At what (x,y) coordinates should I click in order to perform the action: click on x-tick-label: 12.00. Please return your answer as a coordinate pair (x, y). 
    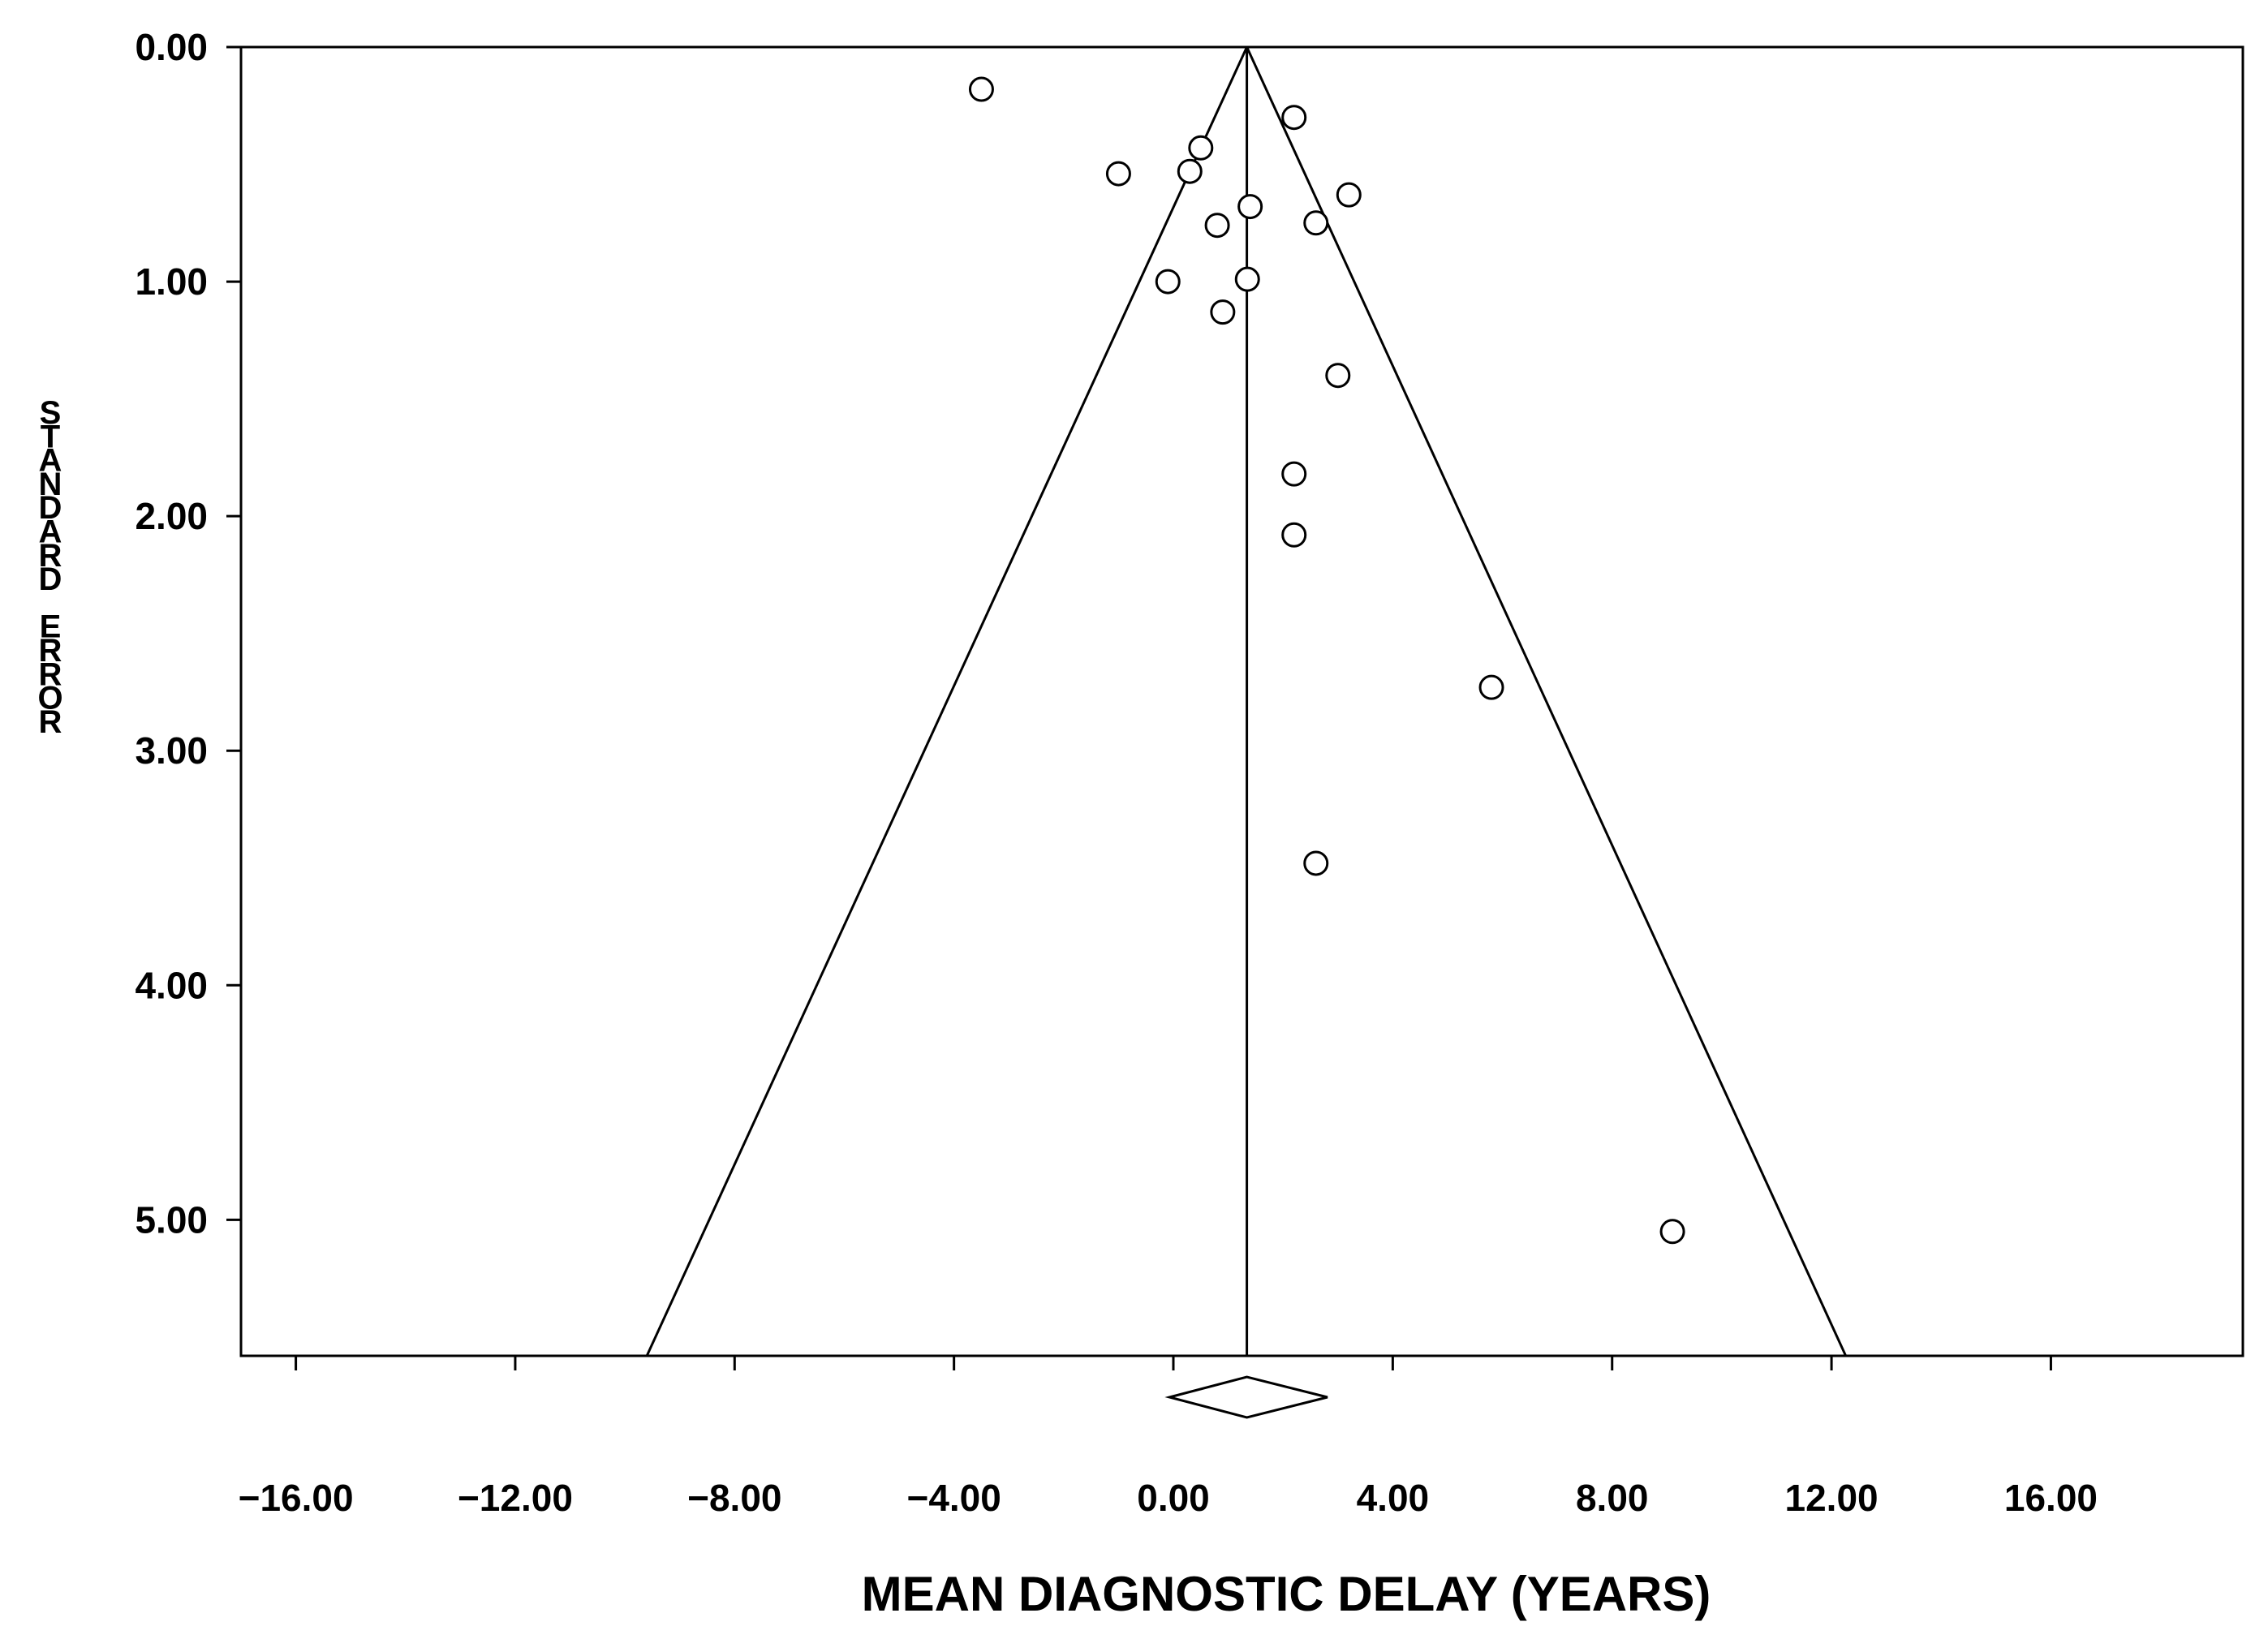
    Looking at the image, I should click on (1832, 1498).